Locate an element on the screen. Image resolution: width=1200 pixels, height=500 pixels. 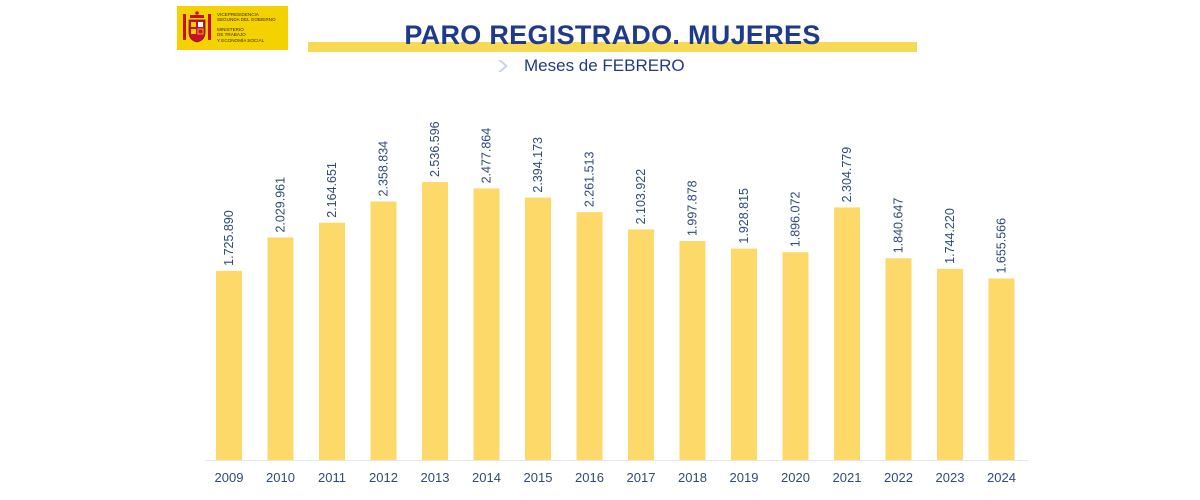
value-label-2012: 2.358.834 is located at coordinates (384, 169).